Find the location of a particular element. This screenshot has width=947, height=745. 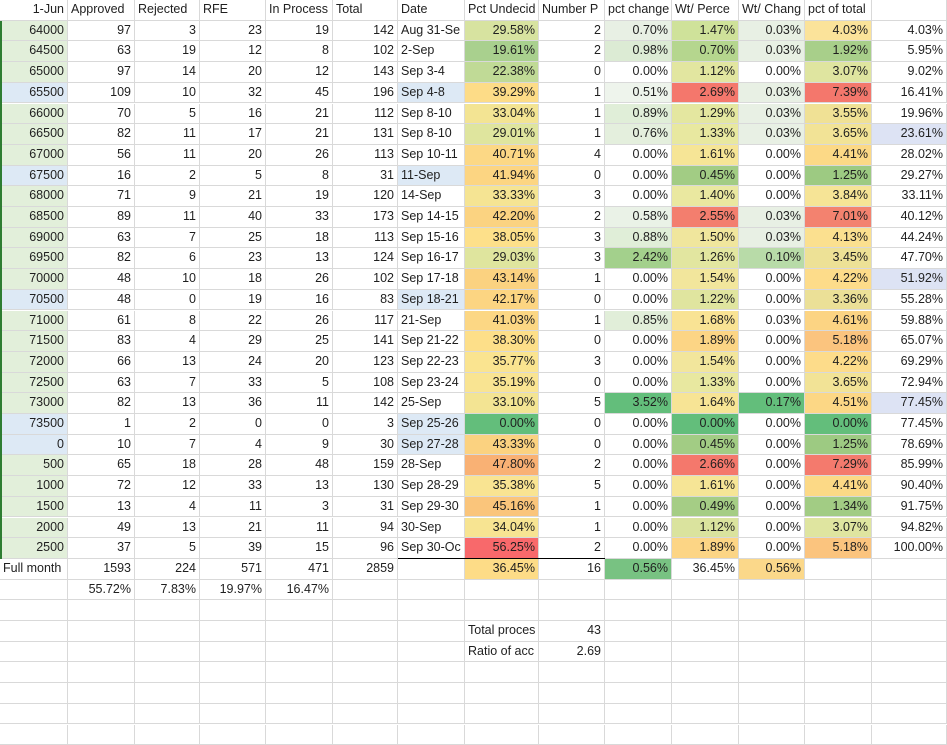

table-cell: 39 is located at coordinates (233, 548).